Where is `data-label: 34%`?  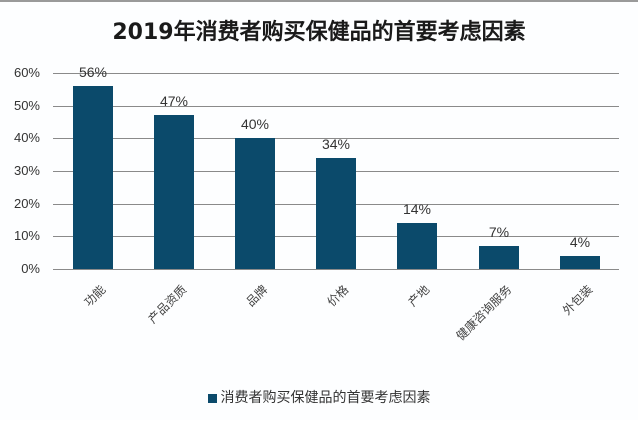
data-label: 34% is located at coordinates (336, 143).